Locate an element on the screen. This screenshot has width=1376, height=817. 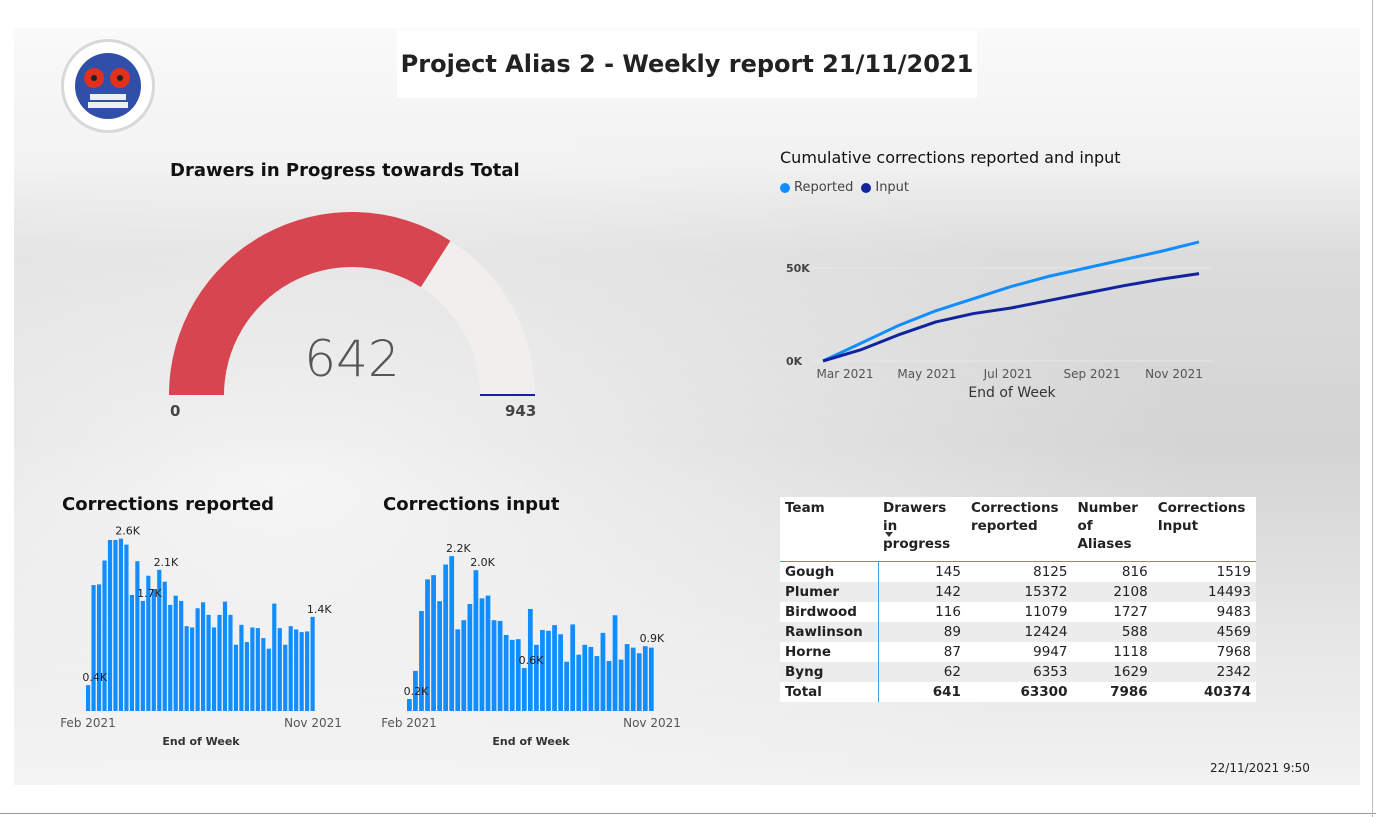
x-tick: Nov 2021 is located at coordinates (313, 723).